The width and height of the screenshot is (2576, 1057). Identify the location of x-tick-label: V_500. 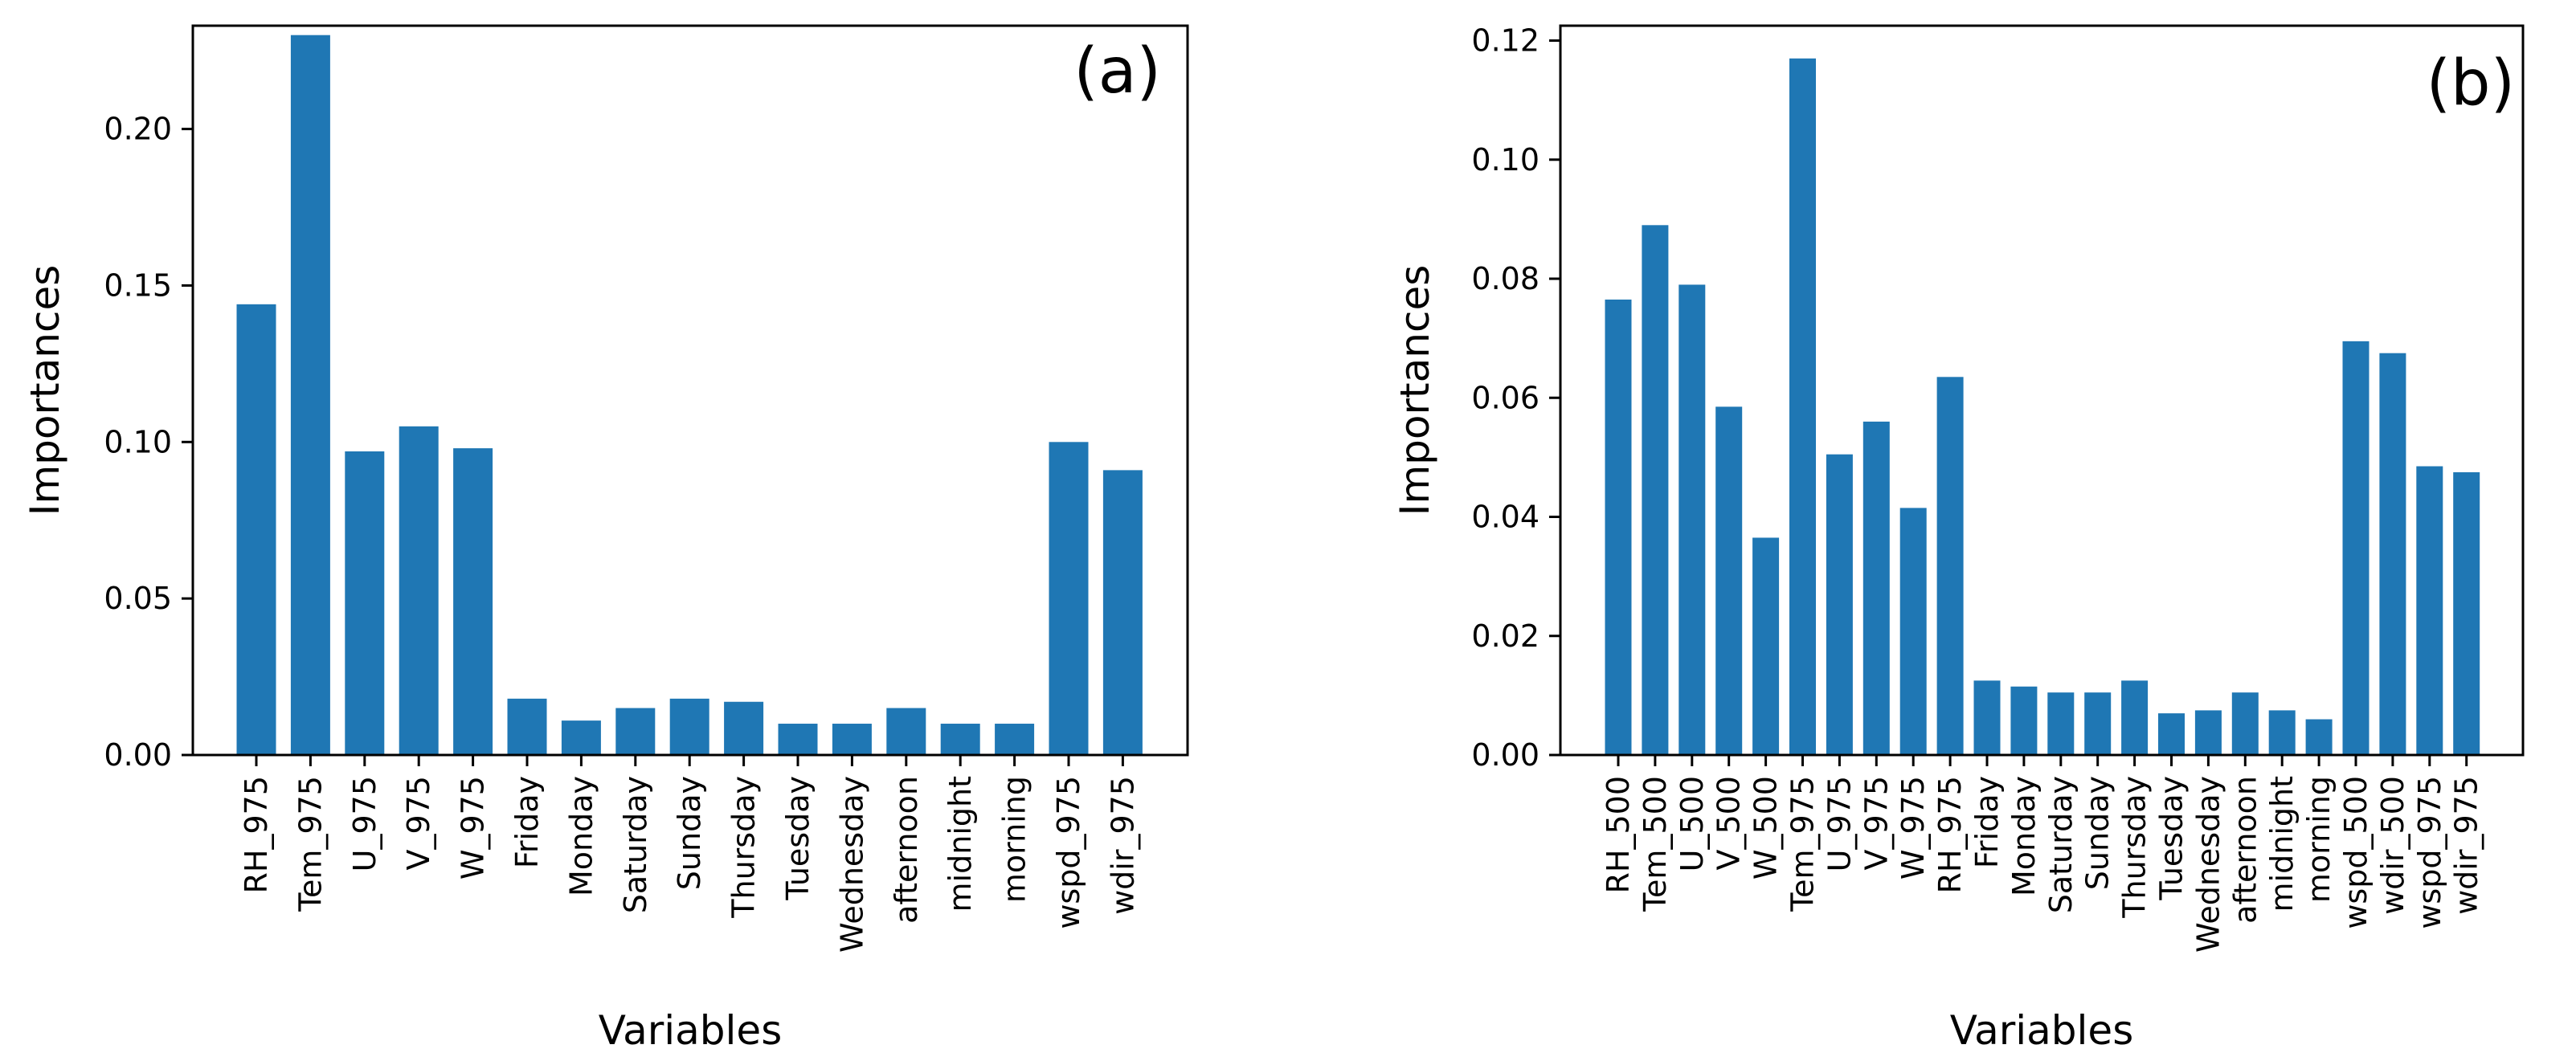
(1729, 823).